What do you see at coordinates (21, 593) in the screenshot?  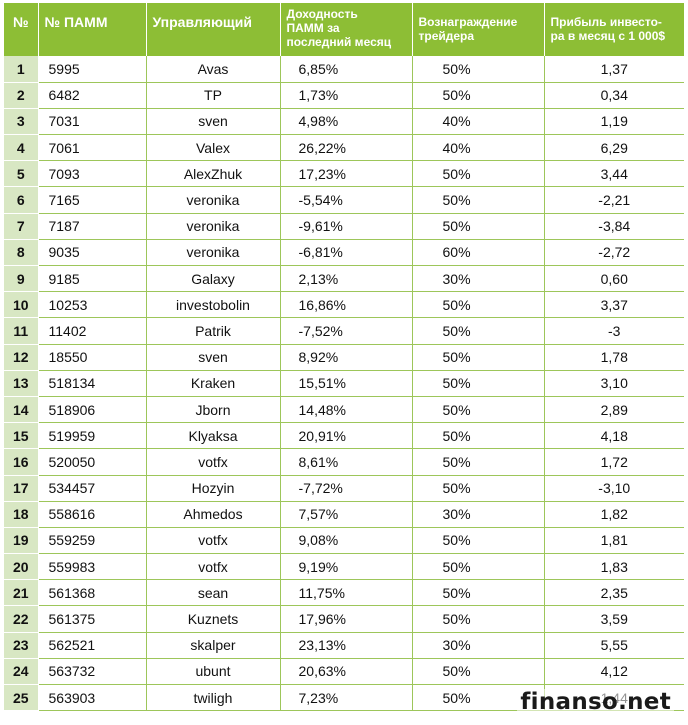 I see `row-index: 21` at bounding box center [21, 593].